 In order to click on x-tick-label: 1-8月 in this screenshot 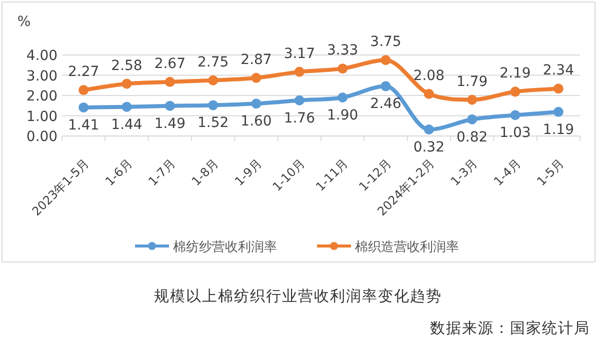, I will do `click(205, 172)`.